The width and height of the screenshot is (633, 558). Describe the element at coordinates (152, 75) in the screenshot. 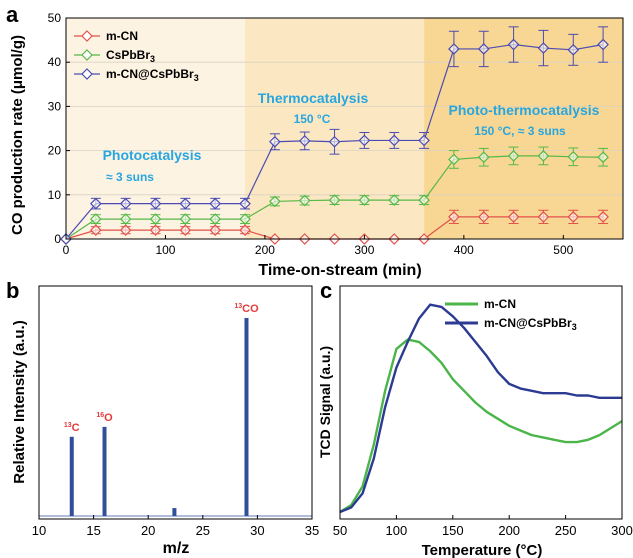

I see `legend-entry-comp: m-CN@CsPbBr3` at that location.